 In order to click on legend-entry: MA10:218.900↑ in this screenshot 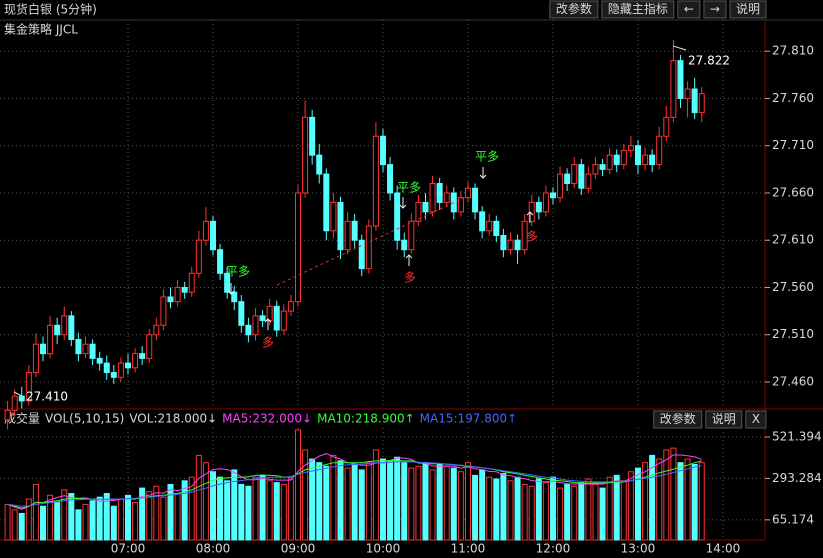, I will do `click(366, 419)`.